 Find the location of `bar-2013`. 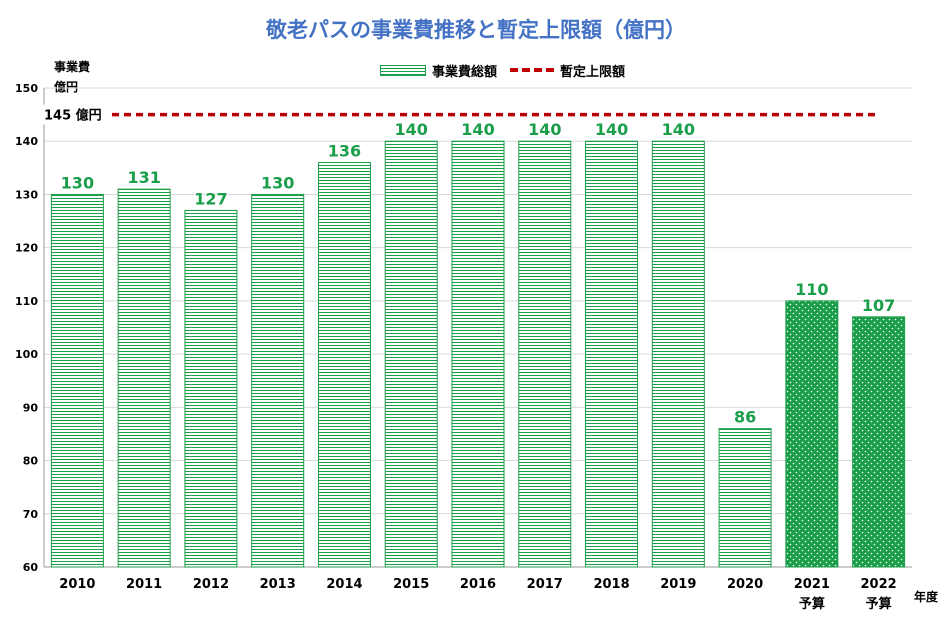

bar-2013 is located at coordinates (278, 380).